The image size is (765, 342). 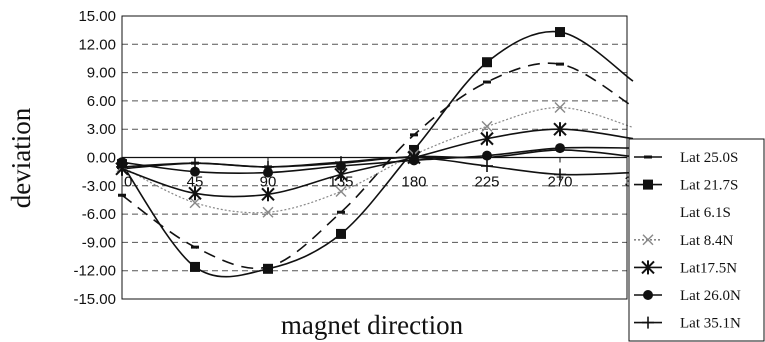 I want to click on y-tick-label: -15.00, so click(x=94, y=299).